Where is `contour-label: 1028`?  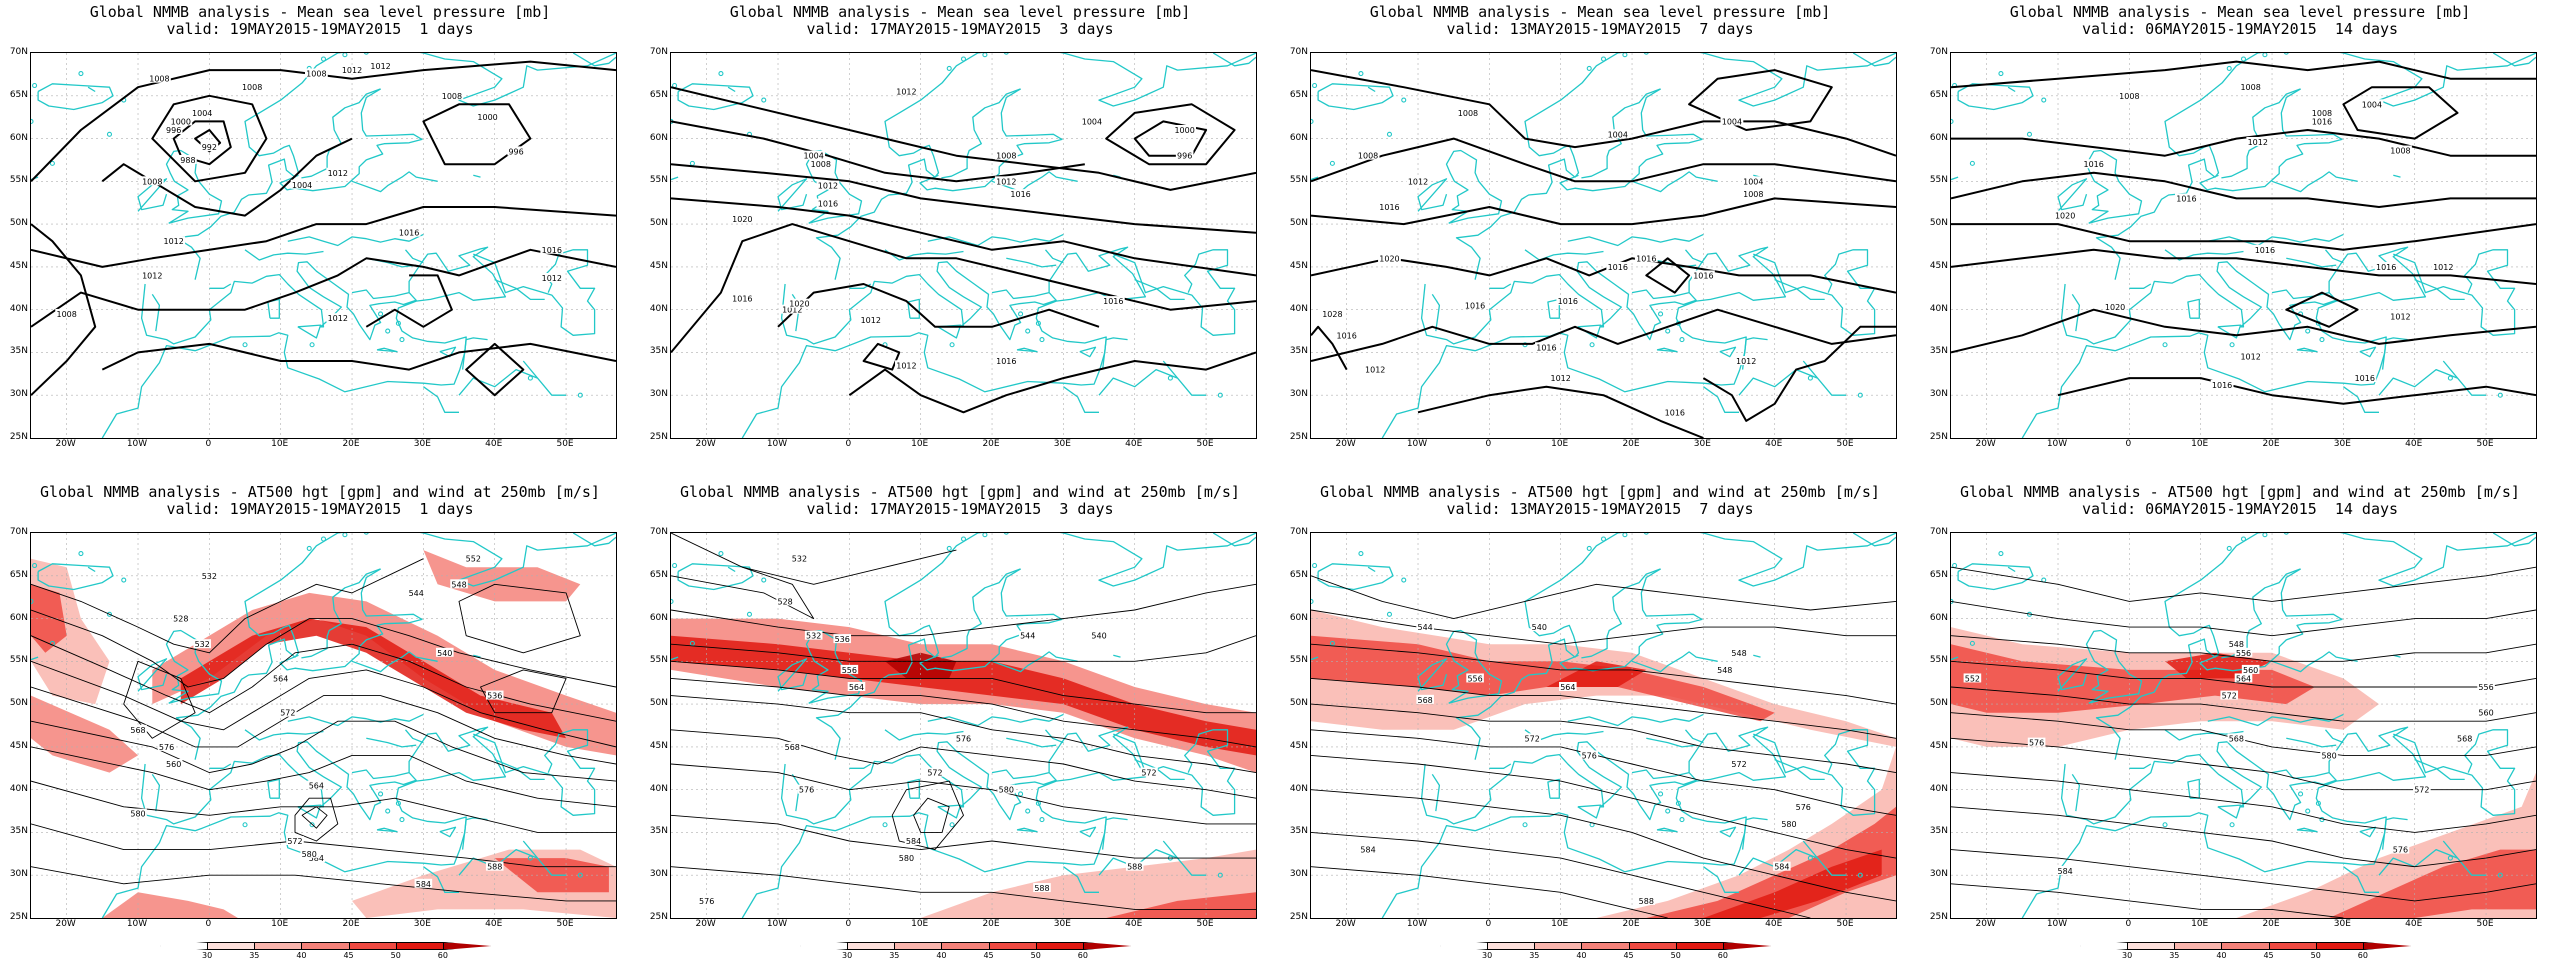 contour-label: 1028 is located at coordinates (1332, 314).